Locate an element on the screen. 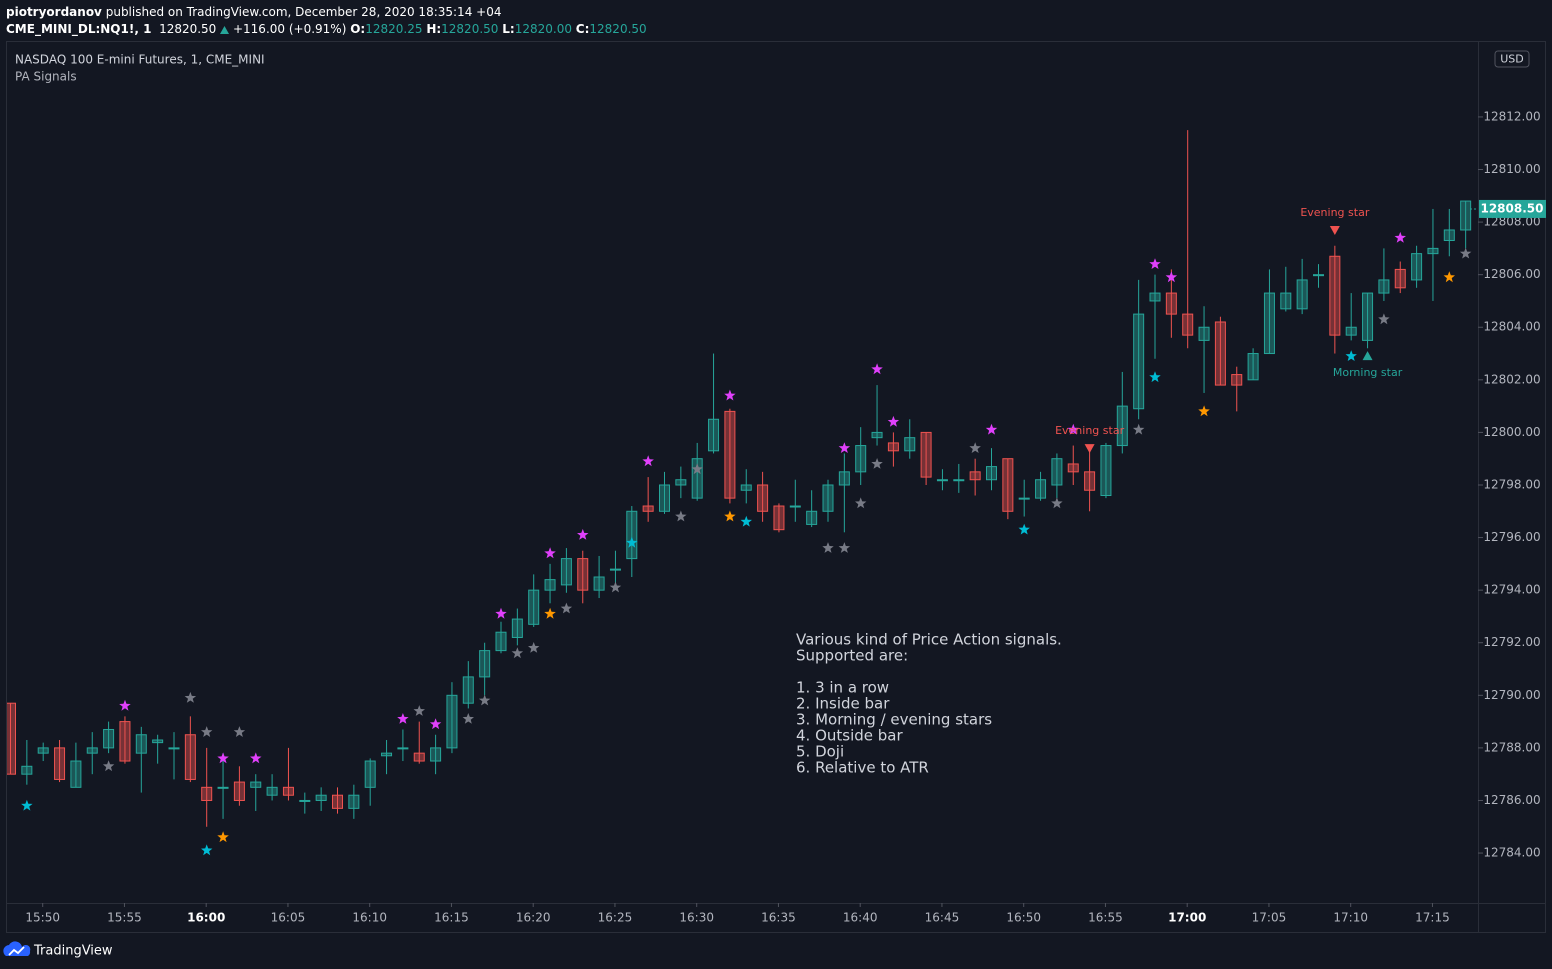 The width and height of the screenshot is (1552, 969). y-tick-label: 12796.00 is located at coordinates (1511, 537).